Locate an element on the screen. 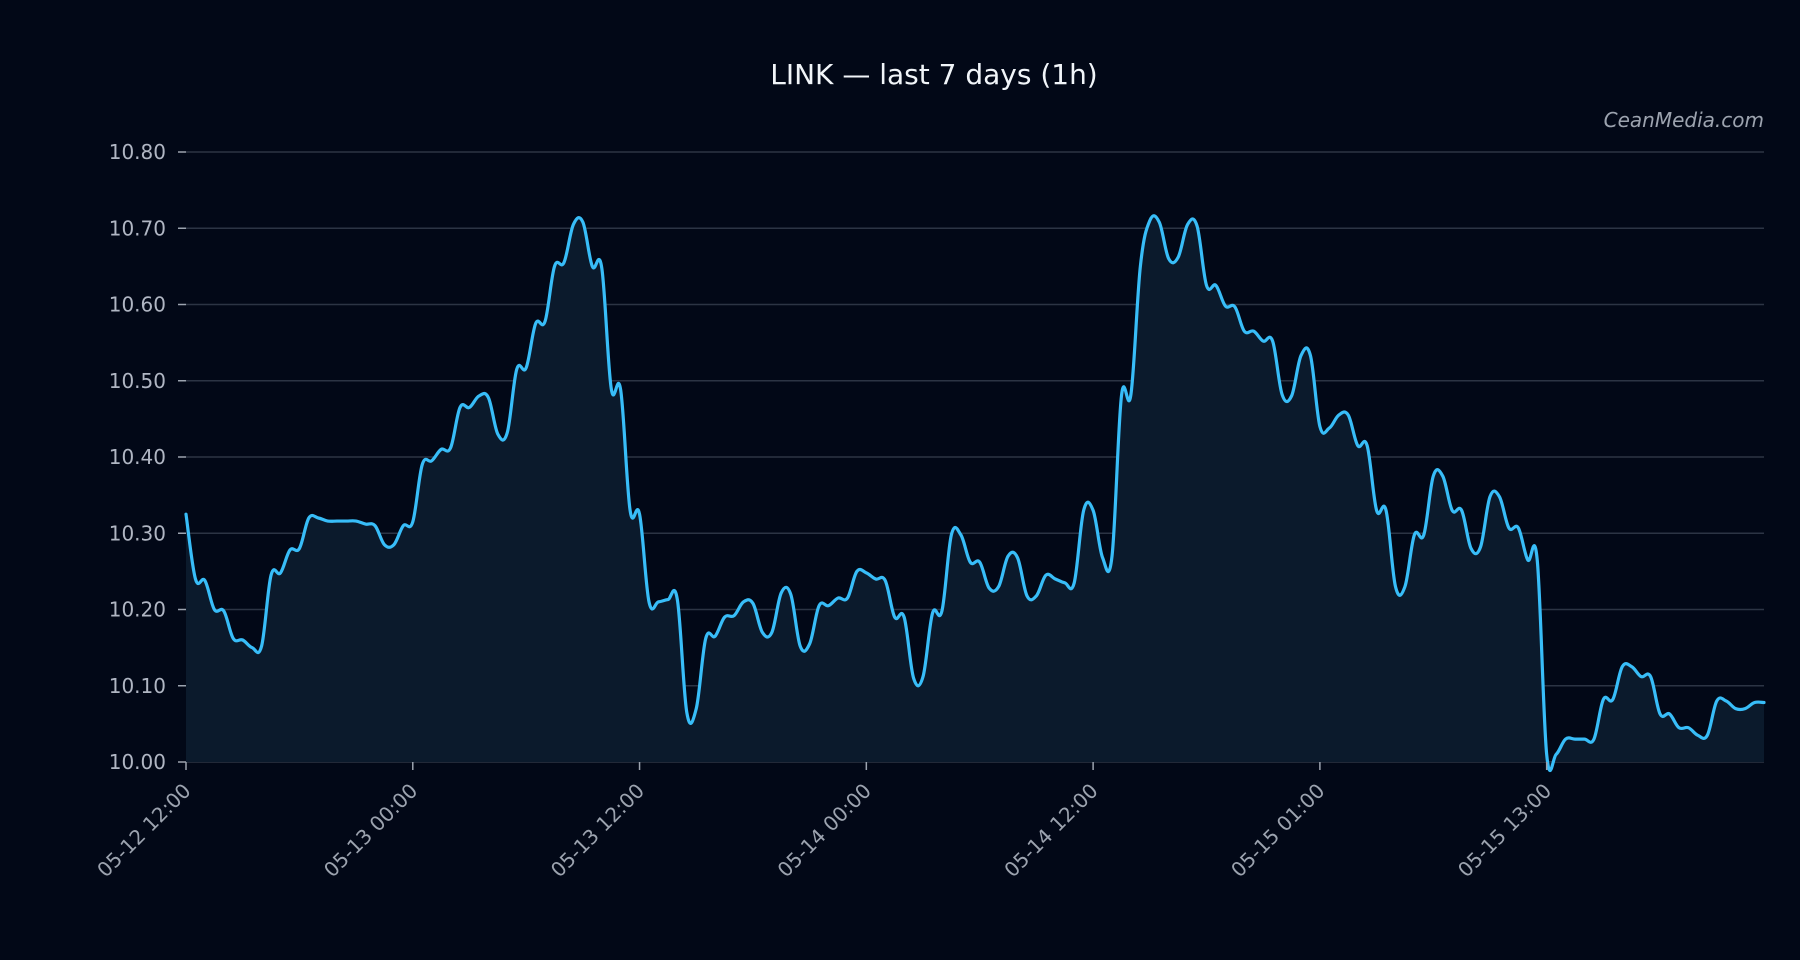 The image size is (1800, 960). y-tick-label: 10.70 is located at coordinates (137, 228).